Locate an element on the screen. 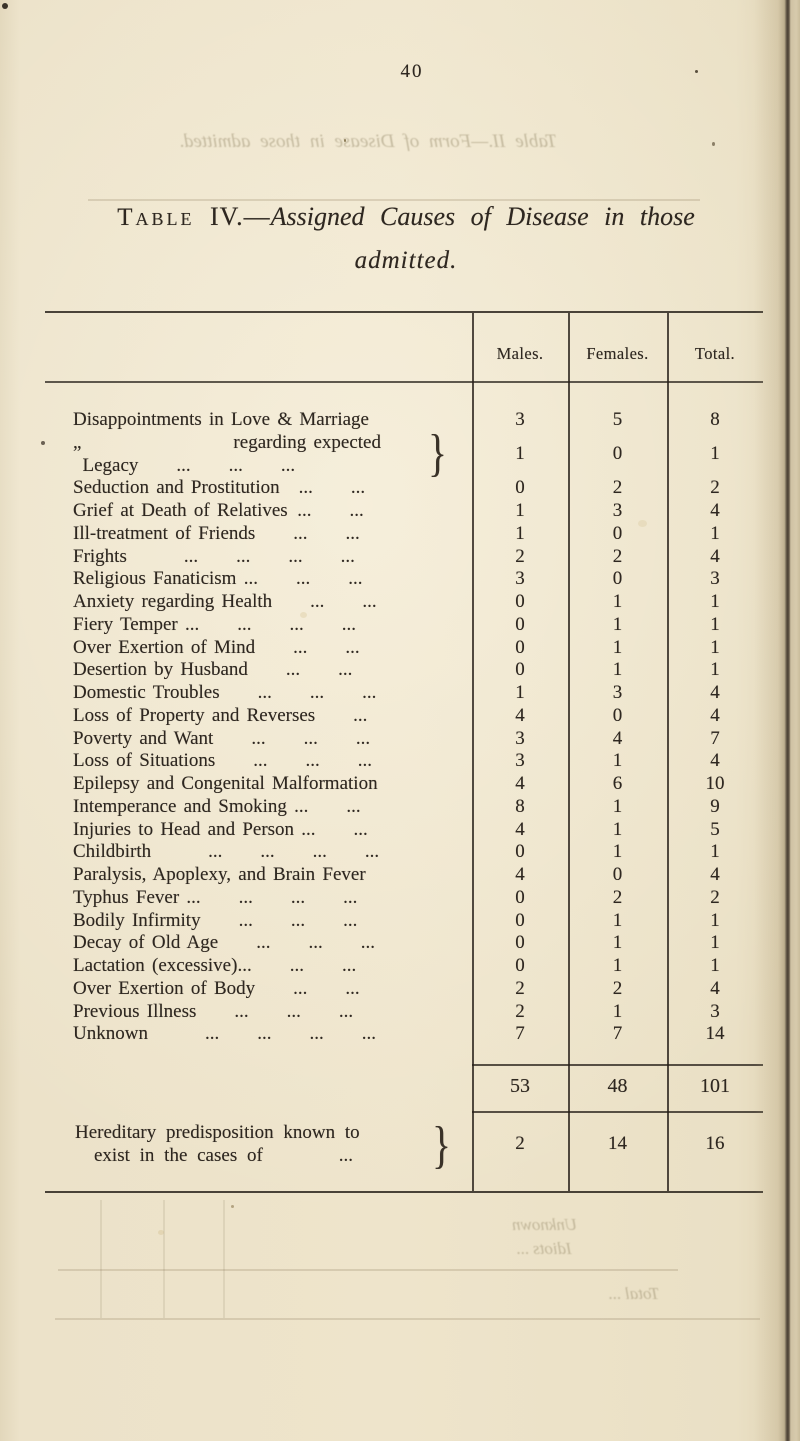 The image size is (800, 1441). table-row: Disappointments in Love & Marriage 3 5 8 is located at coordinates (404, 420).